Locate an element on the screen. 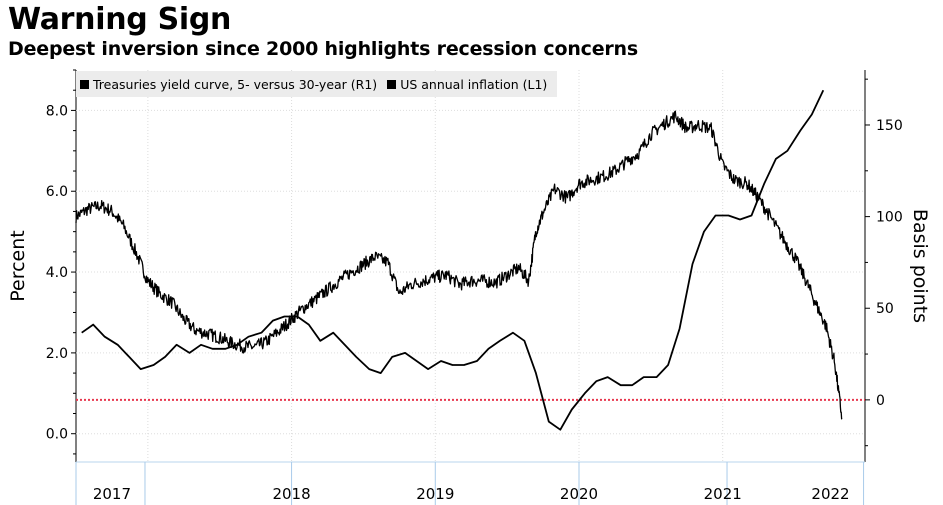 The width and height of the screenshot is (943, 505). x-year-label: 2021 is located at coordinates (723, 494).